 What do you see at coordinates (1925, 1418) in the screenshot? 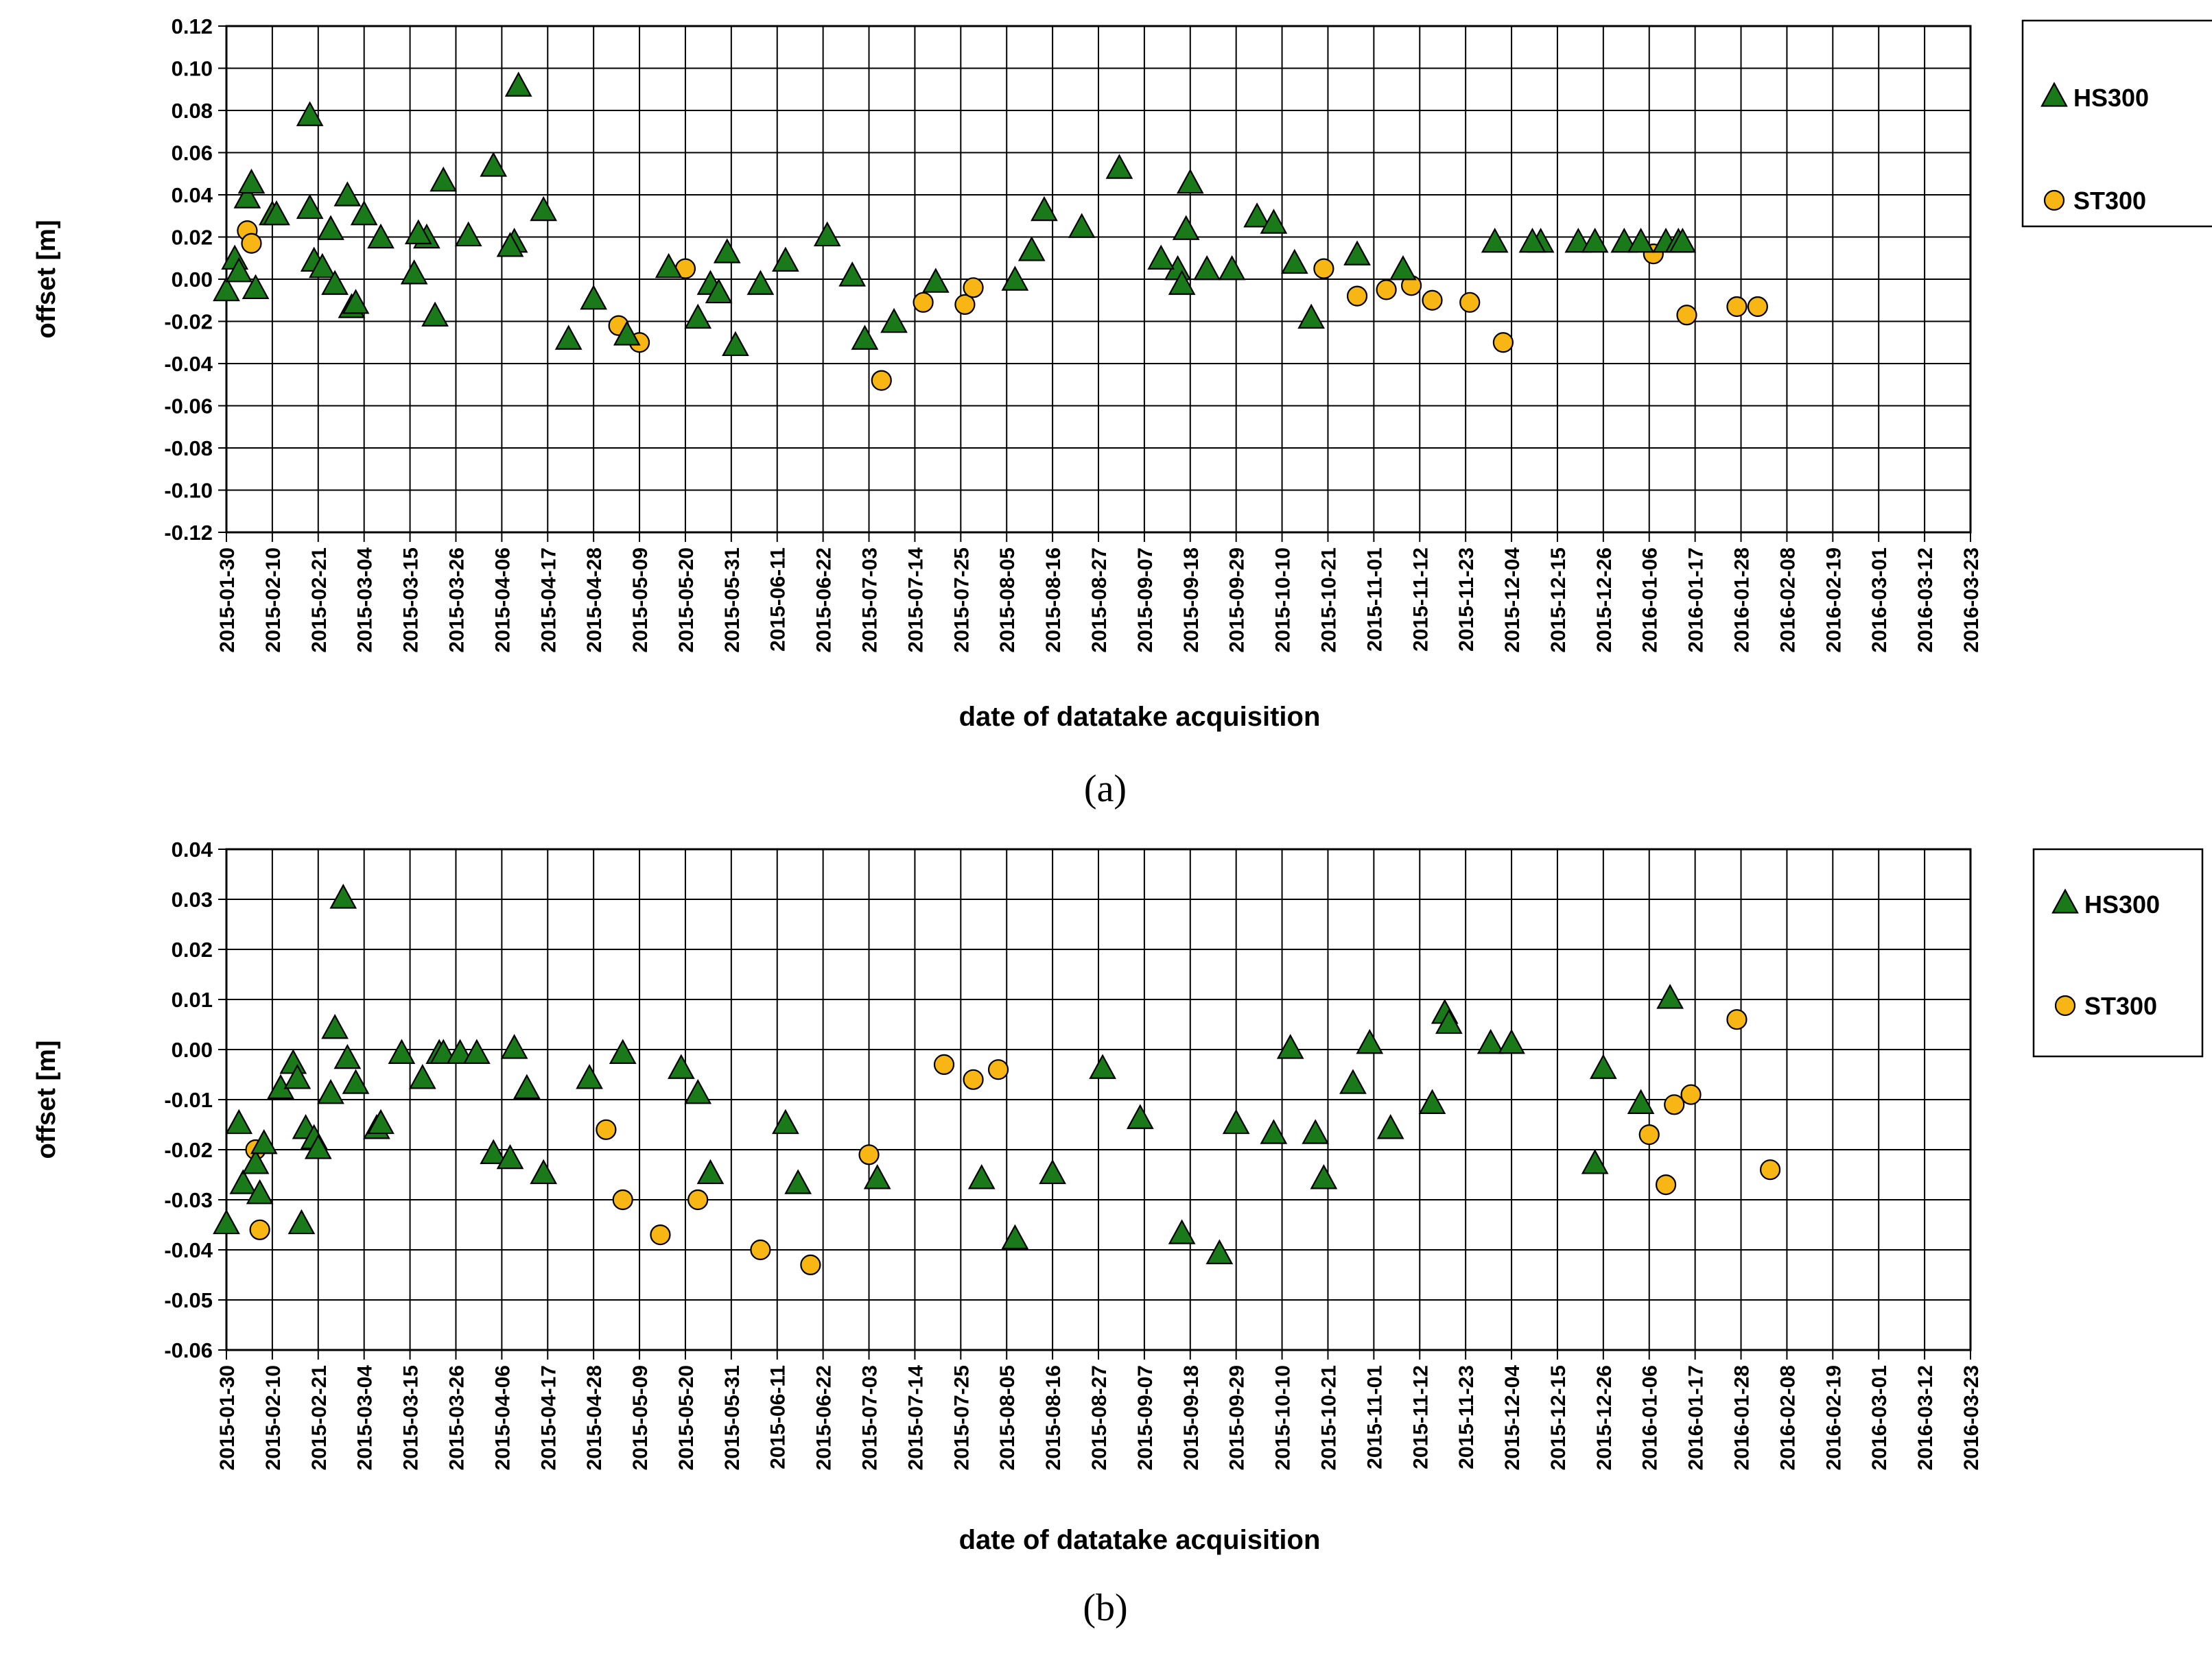
I see `x-tick-label: 2016-03-12` at bounding box center [1925, 1418].